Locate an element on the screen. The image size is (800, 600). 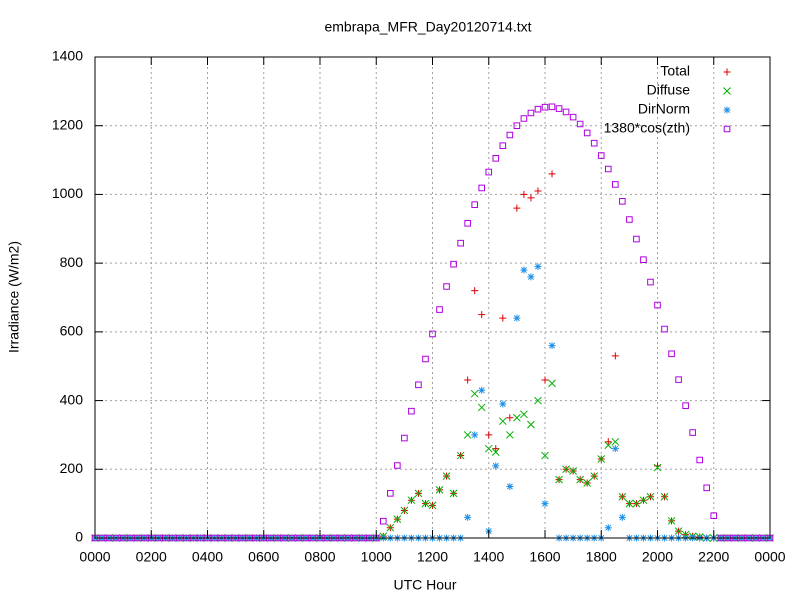
x-tick-label: 2000 is located at coordinates (657, 557).